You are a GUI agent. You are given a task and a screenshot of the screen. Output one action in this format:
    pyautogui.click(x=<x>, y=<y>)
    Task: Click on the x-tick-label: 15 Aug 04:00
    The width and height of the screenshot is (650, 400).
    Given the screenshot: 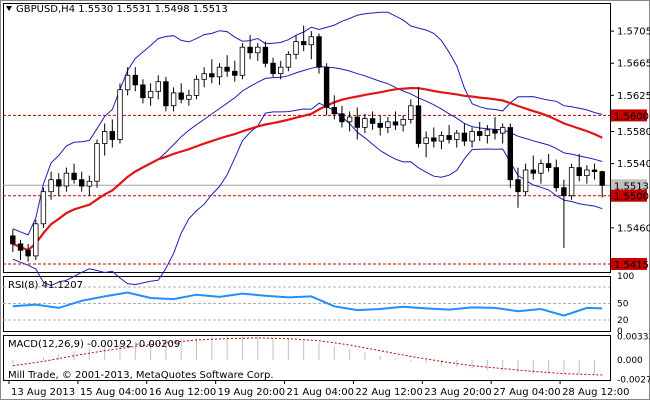 What is the action you would take?
    pyautogui.click(x=113, y=392)
    